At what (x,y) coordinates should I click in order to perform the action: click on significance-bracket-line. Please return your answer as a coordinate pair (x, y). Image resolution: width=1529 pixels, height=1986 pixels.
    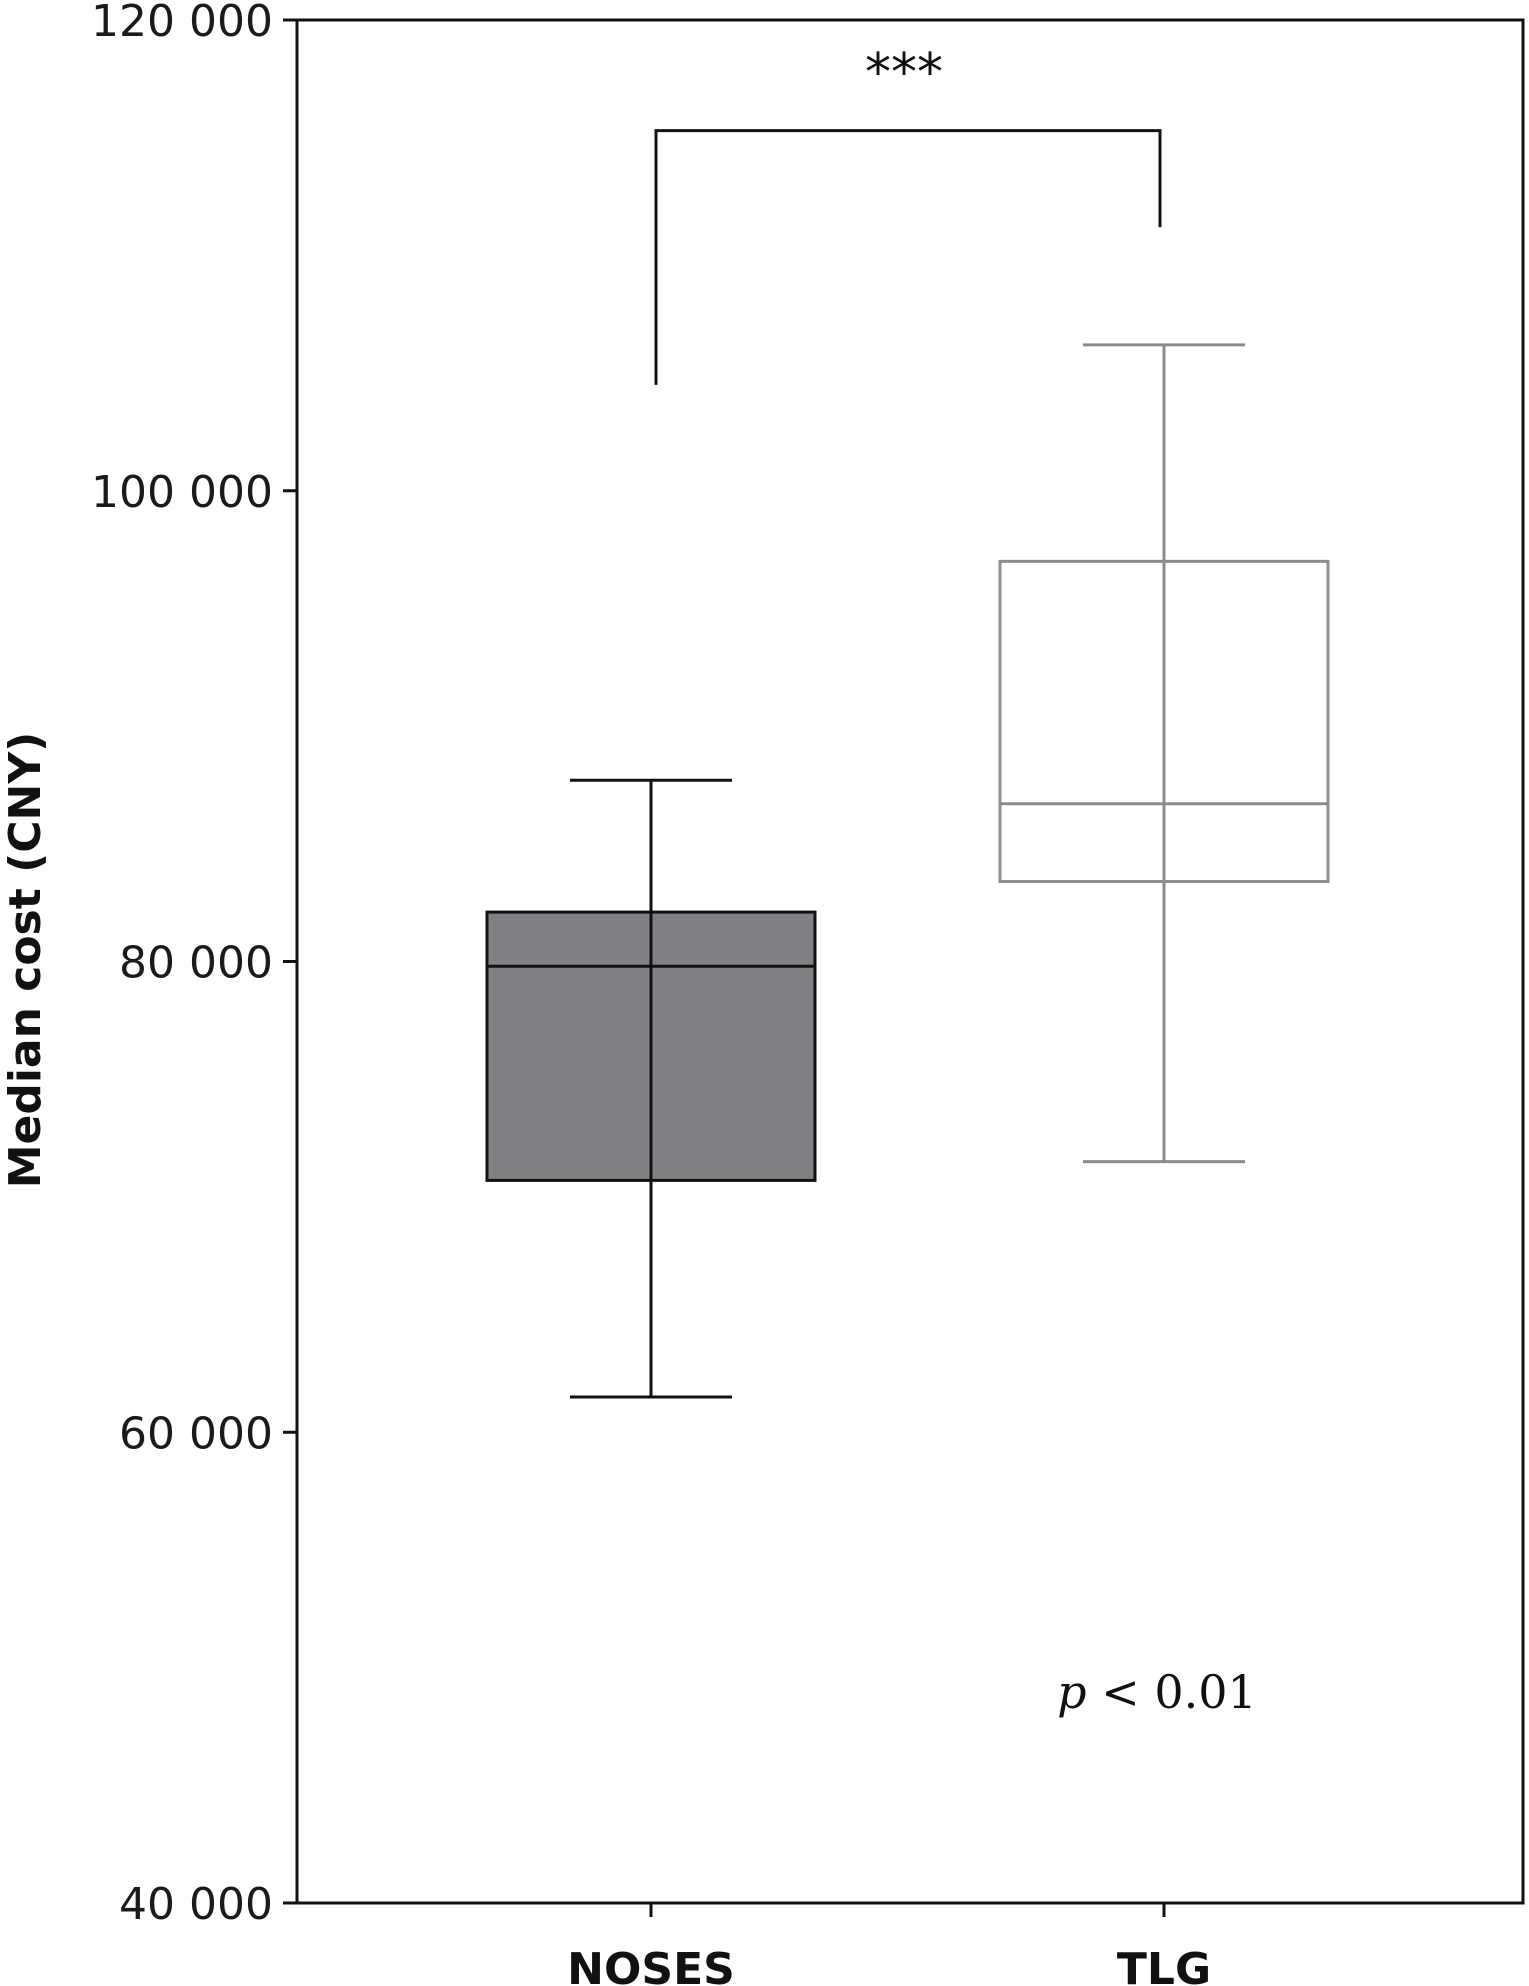
    Looking at the image, I should click on (908, 257).